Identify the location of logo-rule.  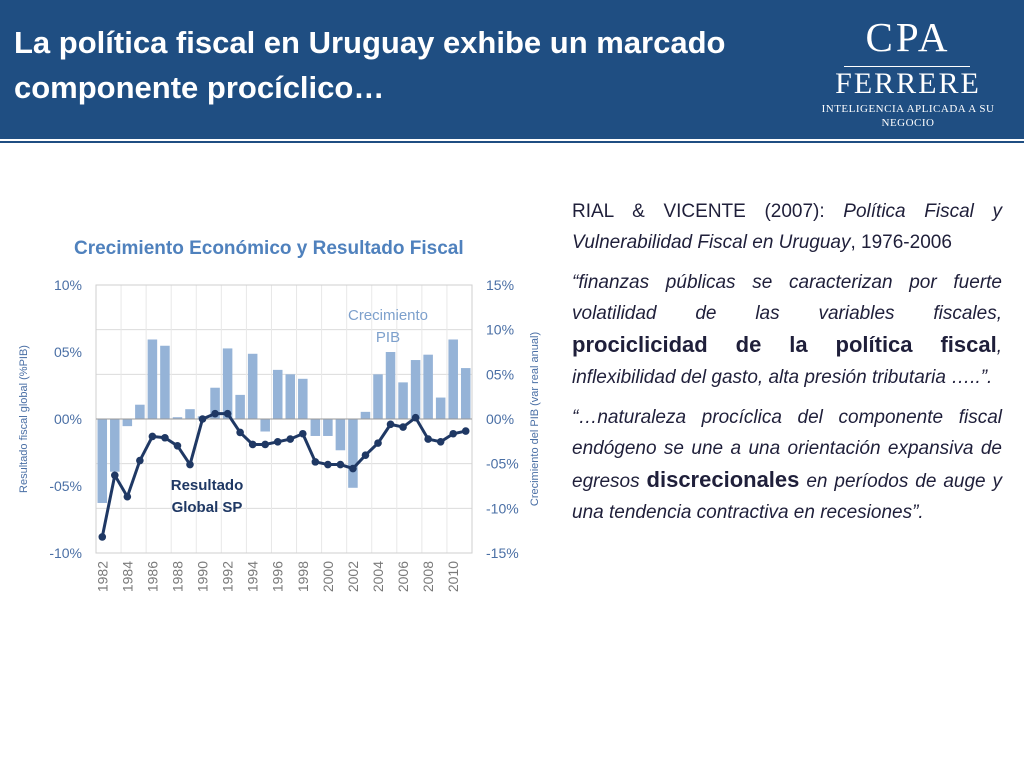
(907, 66).